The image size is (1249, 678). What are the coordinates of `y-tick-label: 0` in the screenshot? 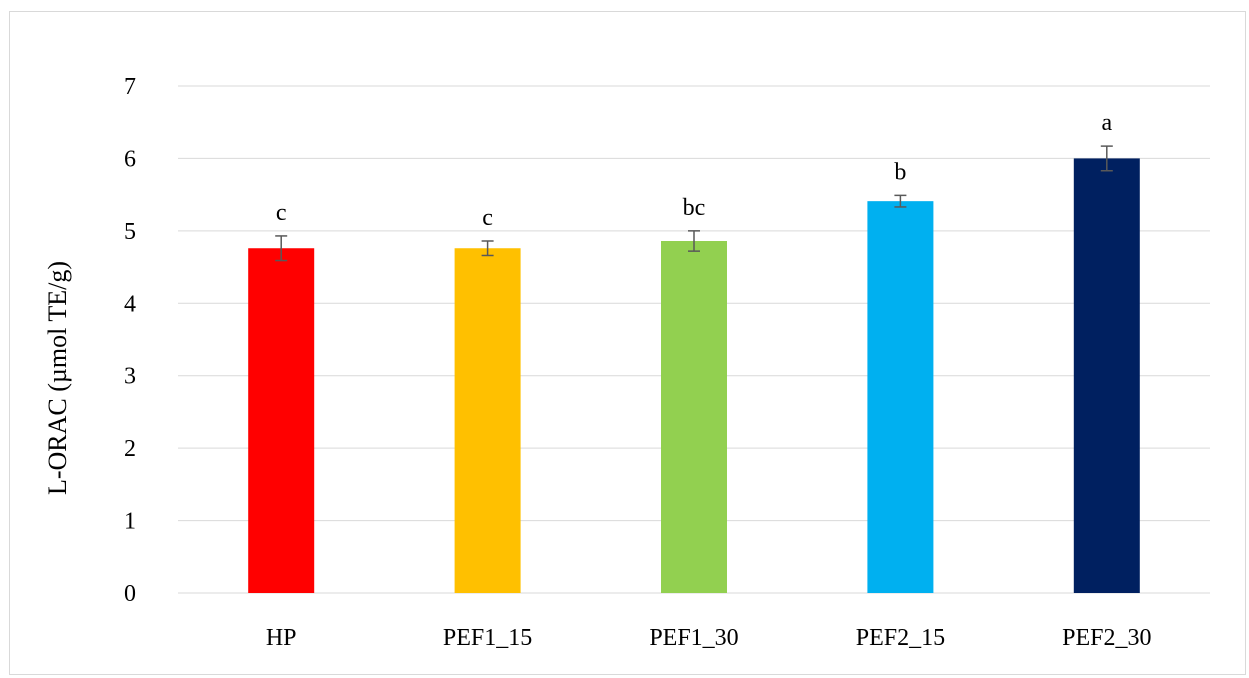 It's located at (130, 594).